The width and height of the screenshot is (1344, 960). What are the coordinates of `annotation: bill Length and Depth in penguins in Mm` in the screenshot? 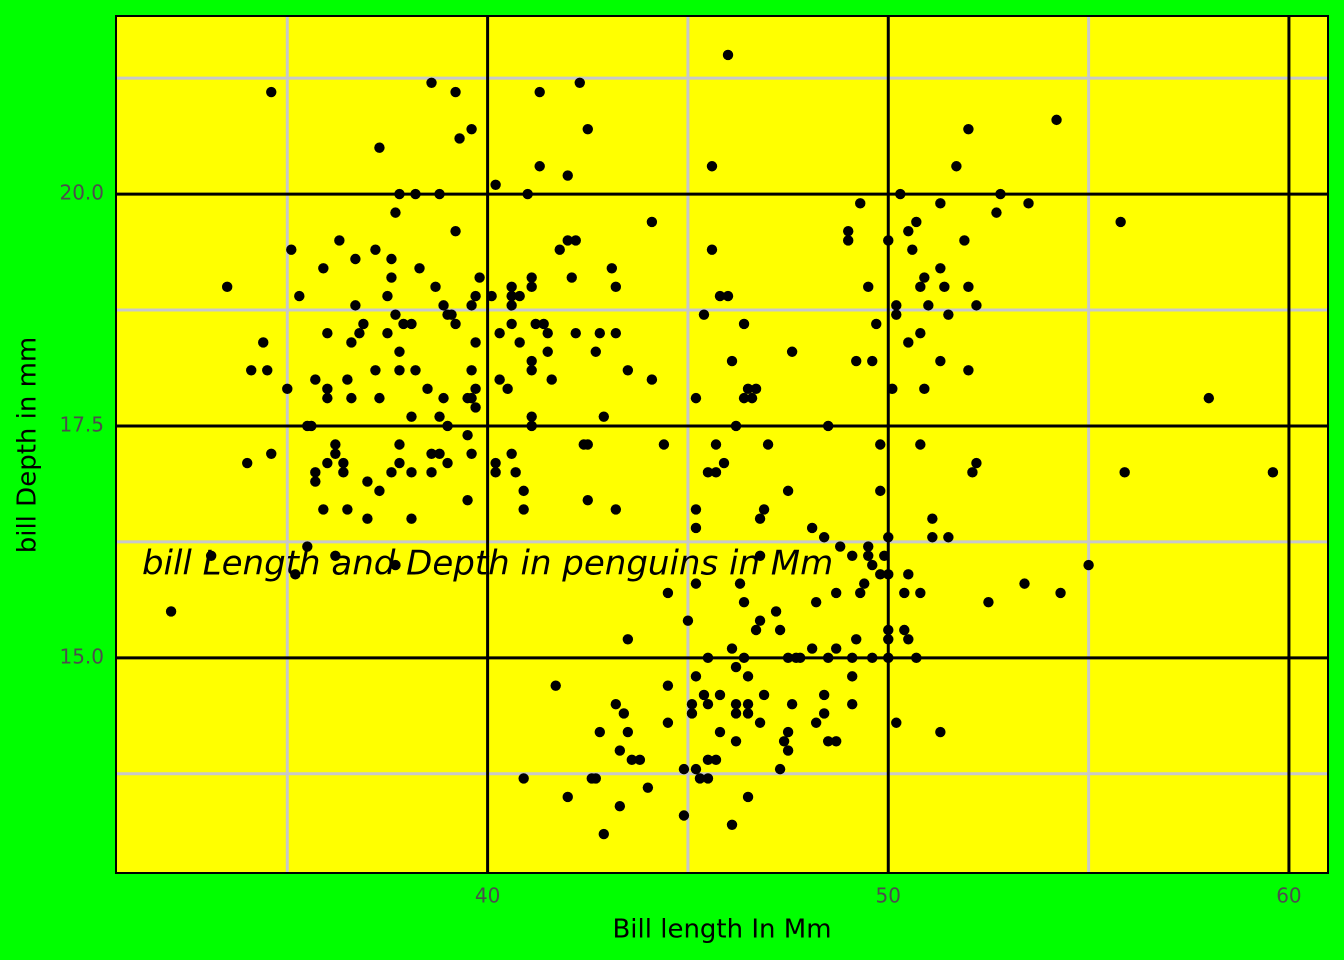 It's located at (487, 564).